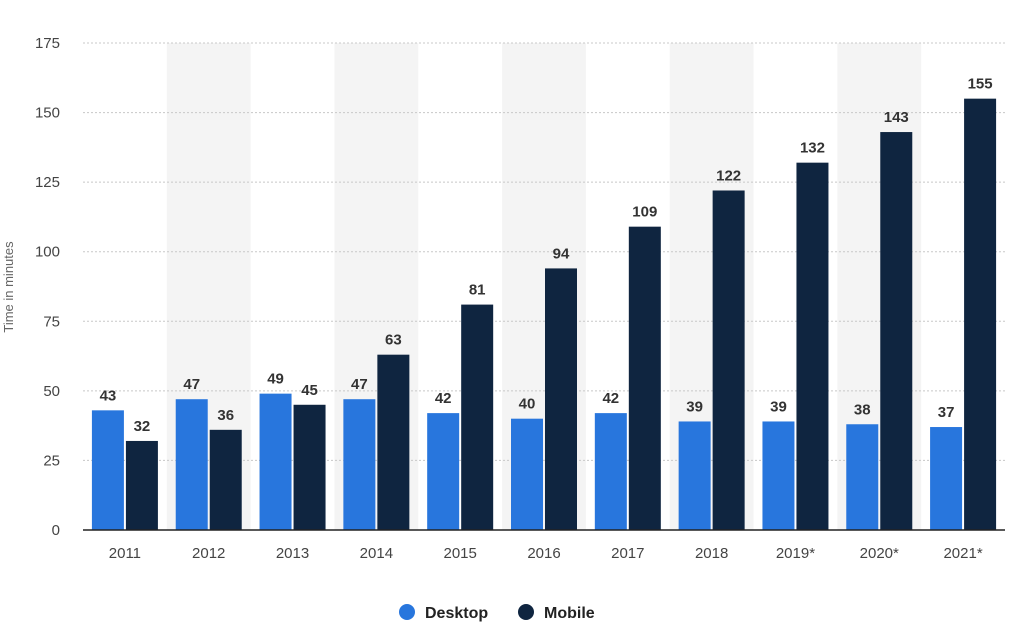 The height and width of the screenshot is (629, 1024). What do you see at coordinates (309, 390) in the screenshot?
I see `data-label: 45` at bounding box center [309, 390].